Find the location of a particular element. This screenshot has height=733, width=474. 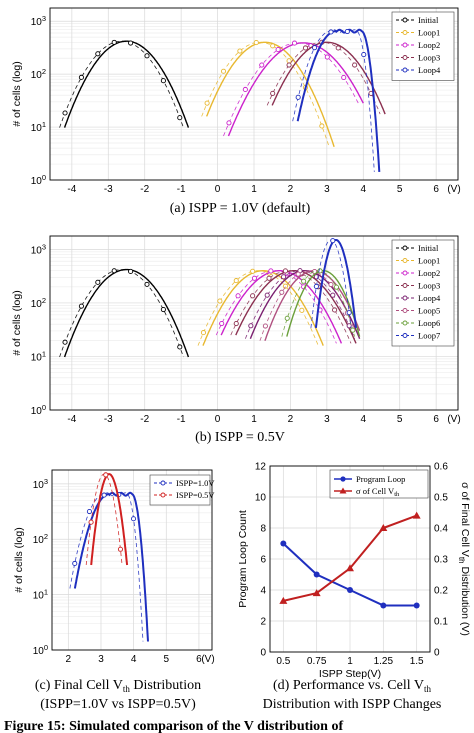

y-tick-label: 2 is located at coordinates (263, 622).